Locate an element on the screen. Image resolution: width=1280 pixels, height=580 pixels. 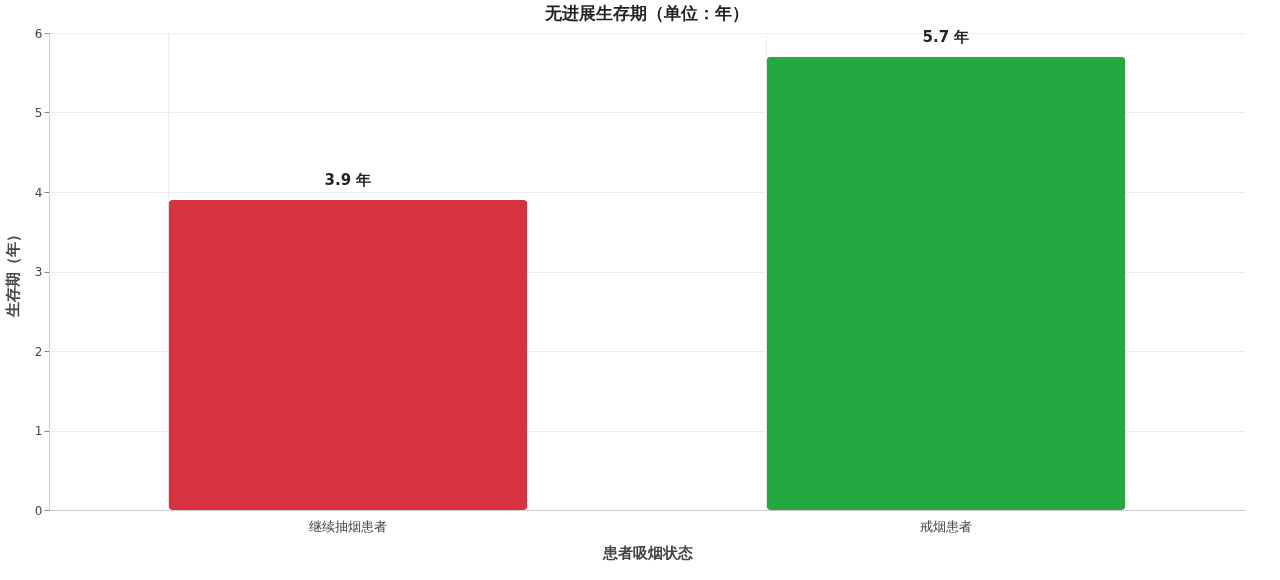
y-tick-label: 5 is located at coordinates (38, 113).